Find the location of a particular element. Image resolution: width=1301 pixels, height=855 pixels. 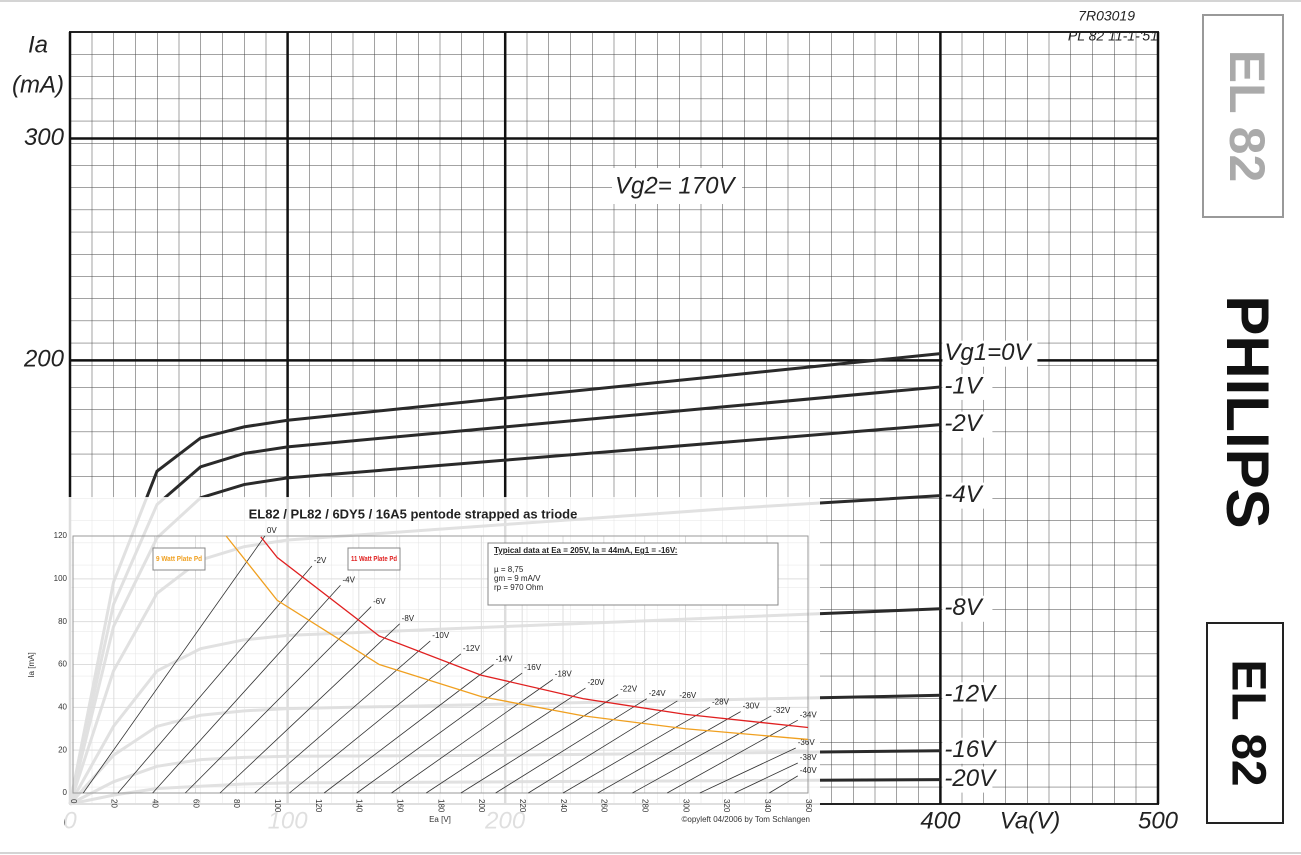

info-text: rp = 970 Ohm is located at coordinates (518, 587).